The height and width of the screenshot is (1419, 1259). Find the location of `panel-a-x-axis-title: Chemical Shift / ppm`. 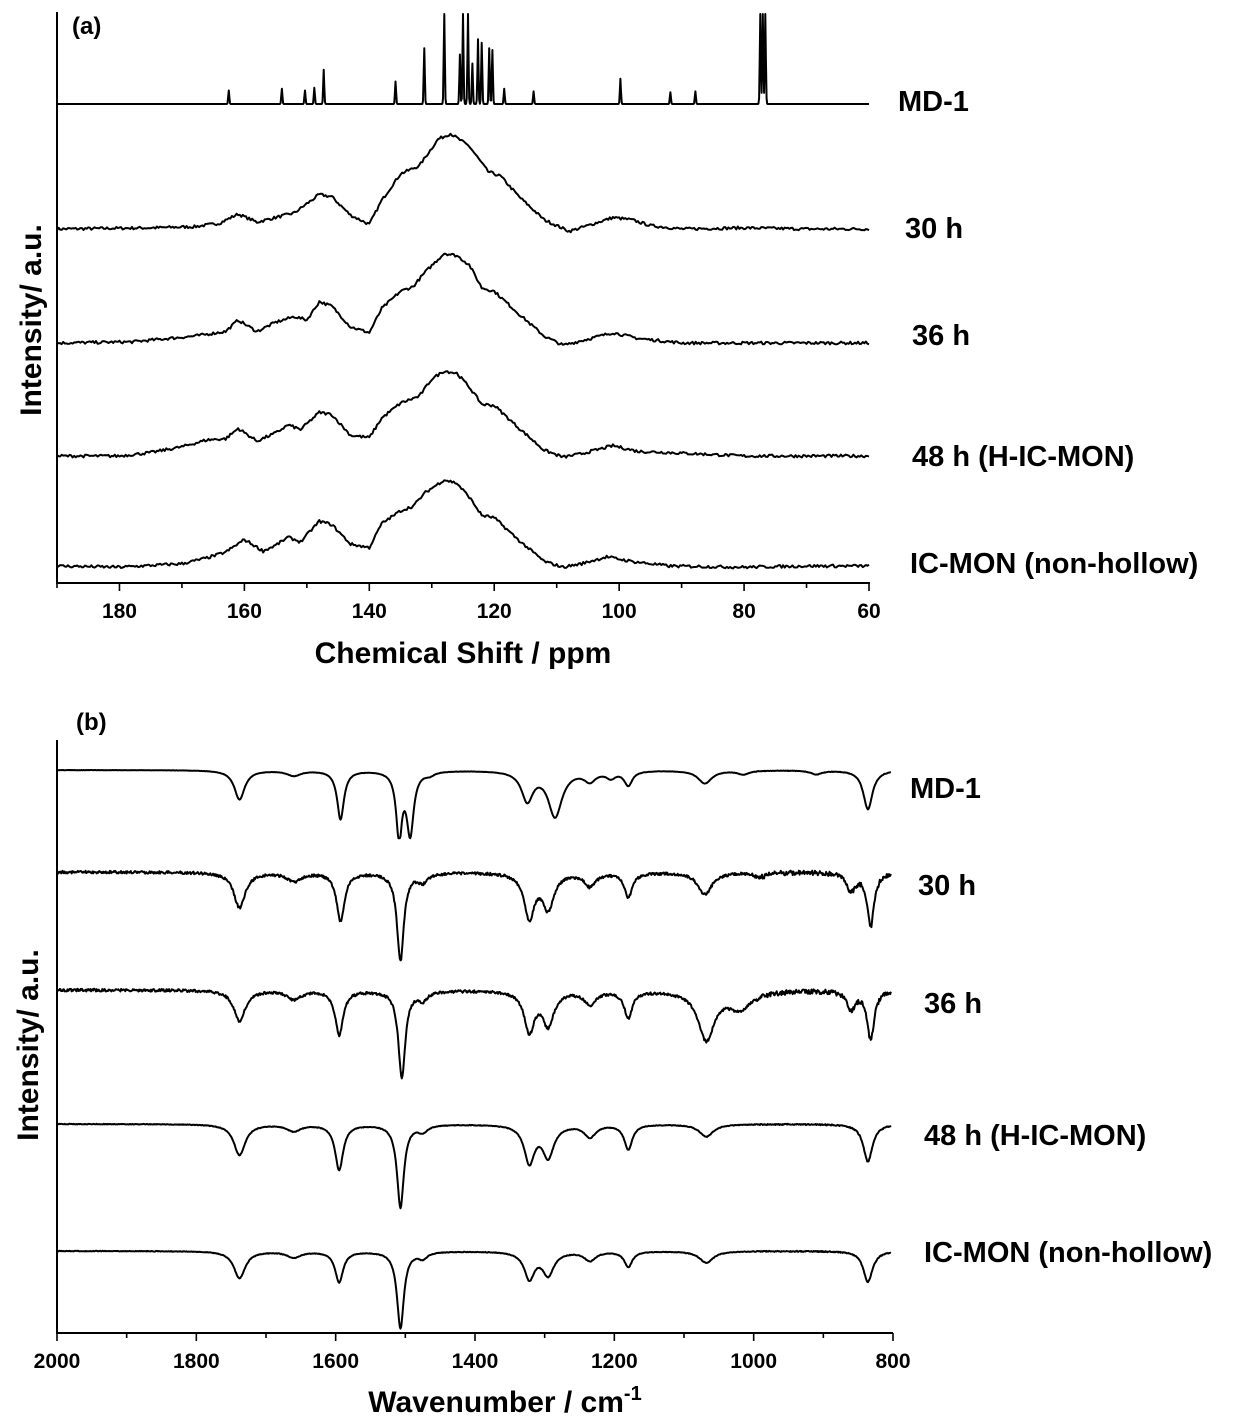

panel-a-x-axis-title: Chemical Shift / ppm is located at coordinates (463, 653).